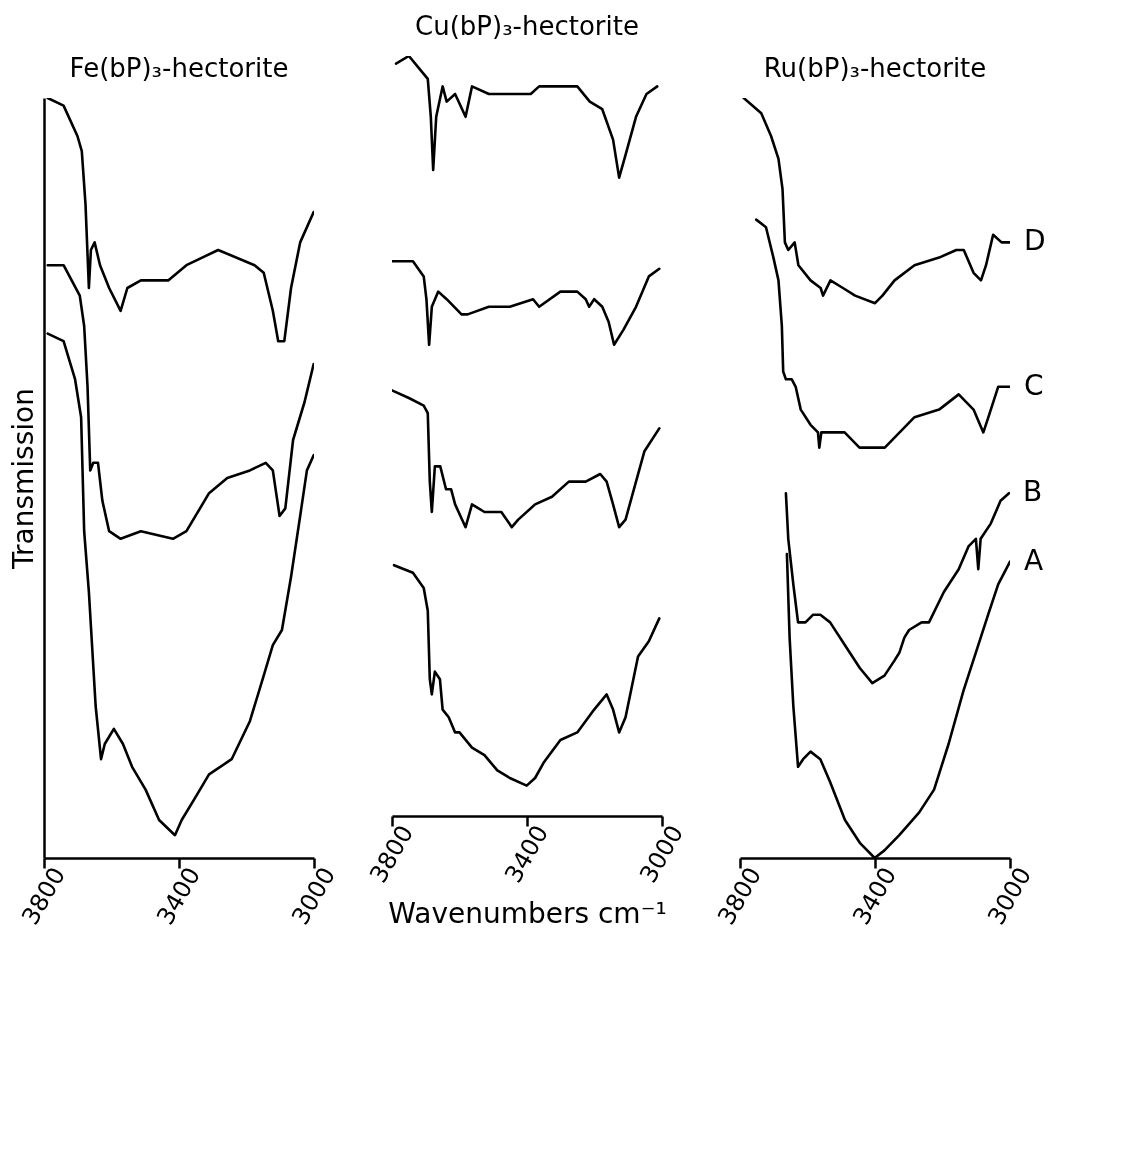 This screenshot has width=1125, height=1156. What do you see at coordinates (179, 68) in the screenshot?
I see `chart-title: Fe(bP)₃-hectorite` at bounding box center [179, 68].